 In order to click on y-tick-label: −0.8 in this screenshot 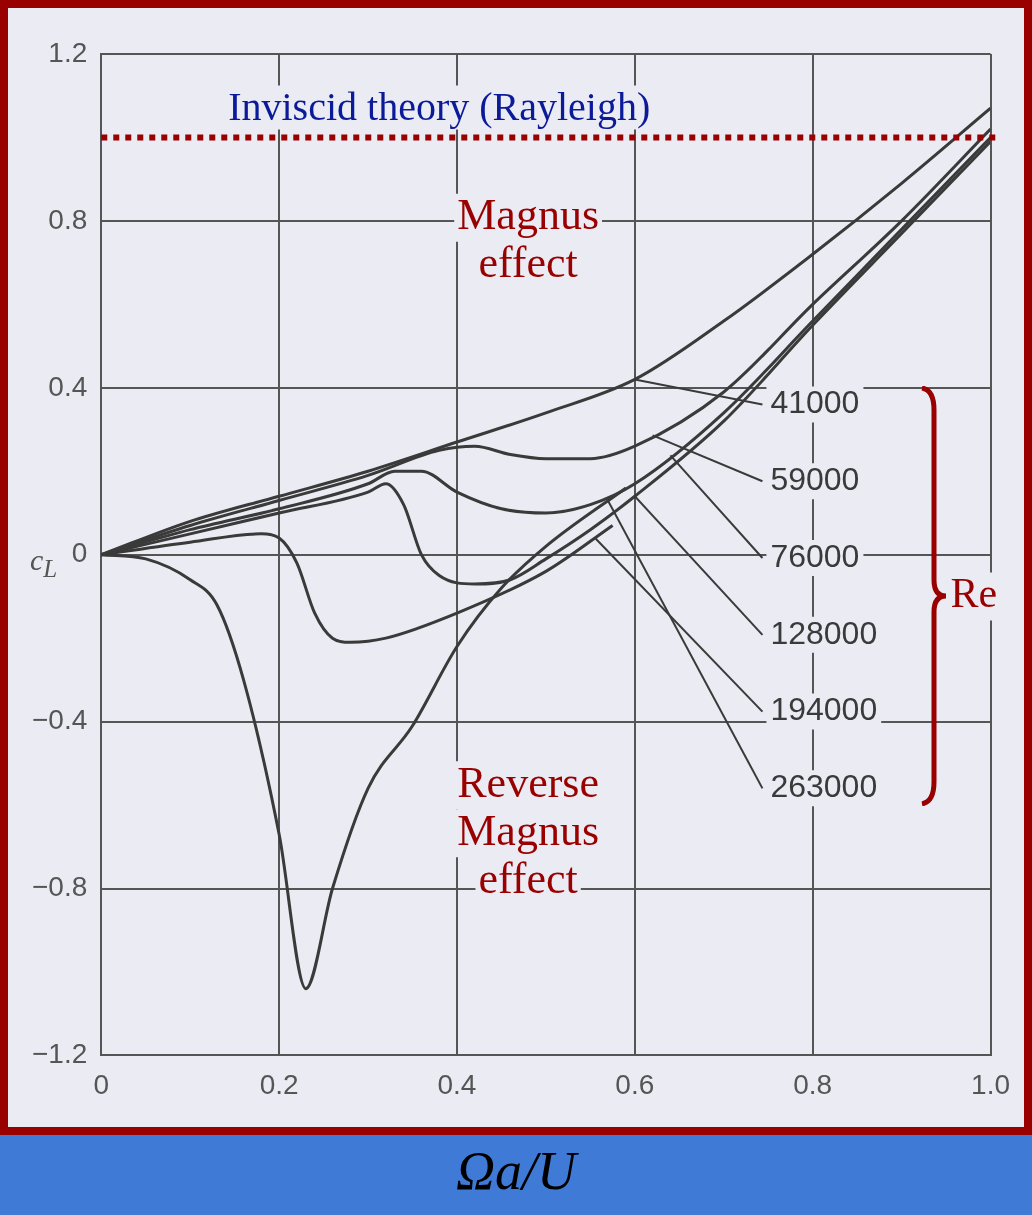, I will do `click(59, 887)`.